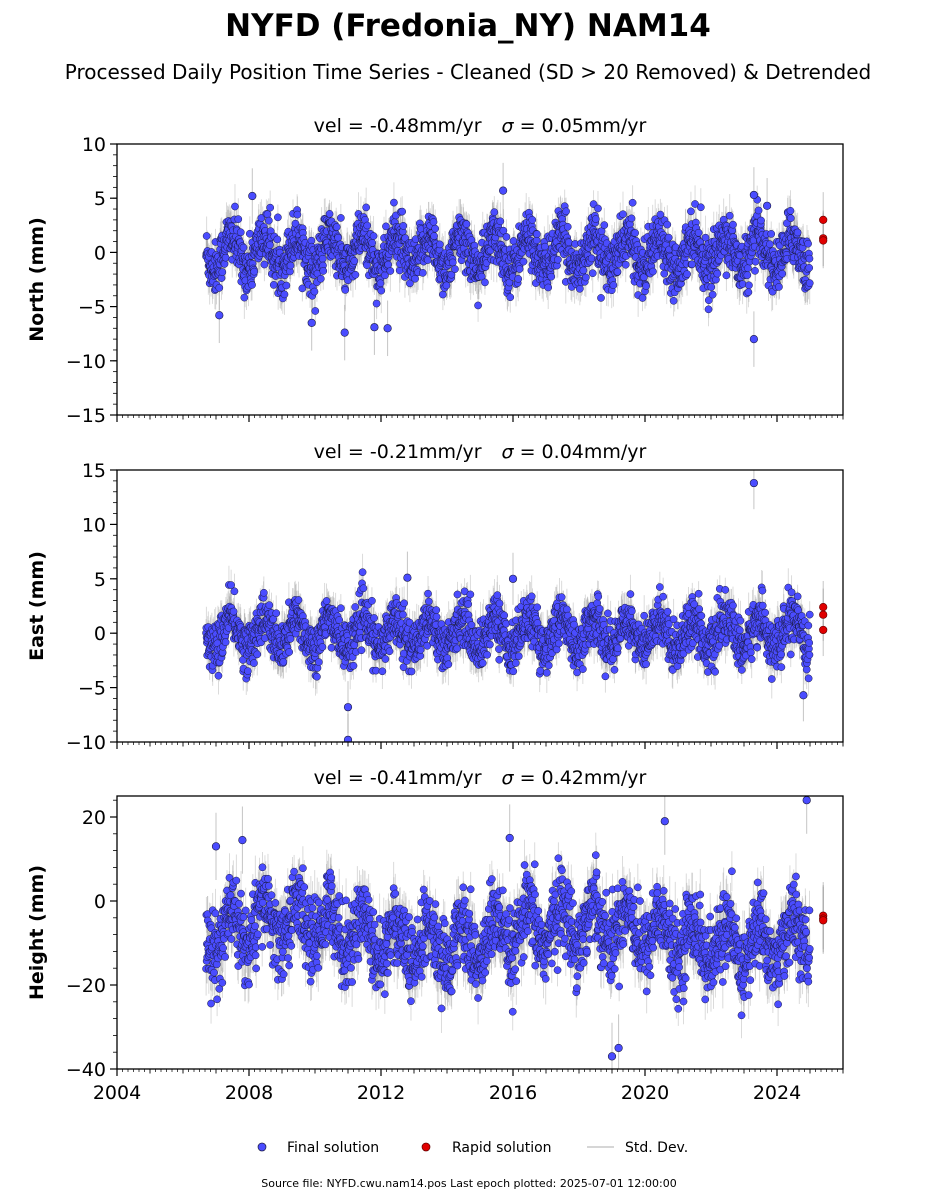 This screenshot has height=1200, width=937. What do you see at coordinates (480, 126) in the screenshot?
I see `panel-title: vel = -0.48mm/yr σ = 0.05mm/yr` at bounding box center [480, 126].